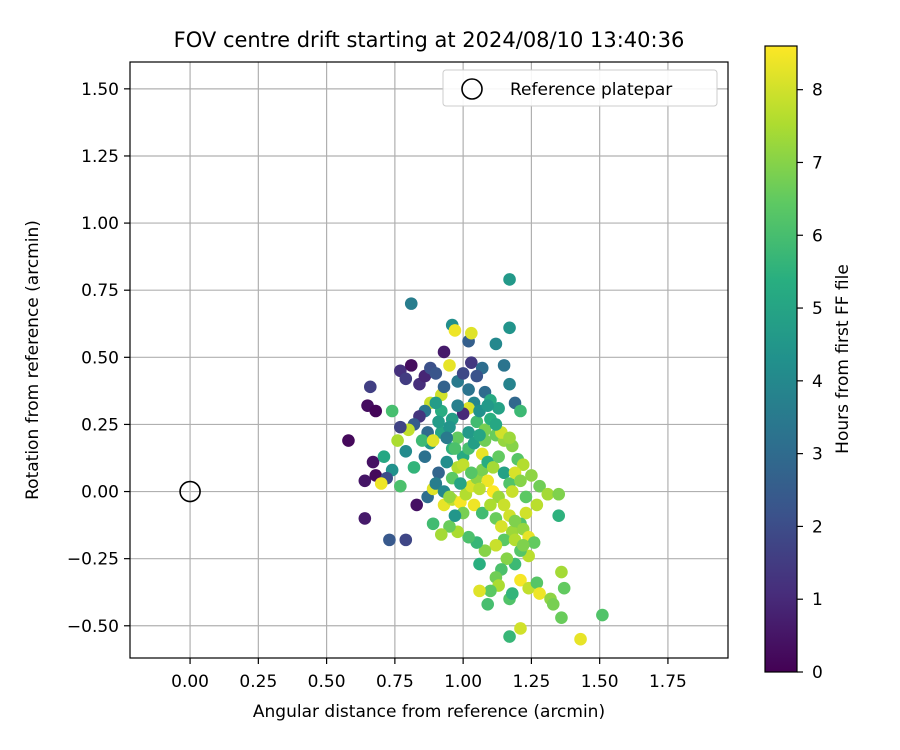 The height and width of the screenshot is (750, 900). I want to click on y-tick-label: 0.25, so click(100, 425).